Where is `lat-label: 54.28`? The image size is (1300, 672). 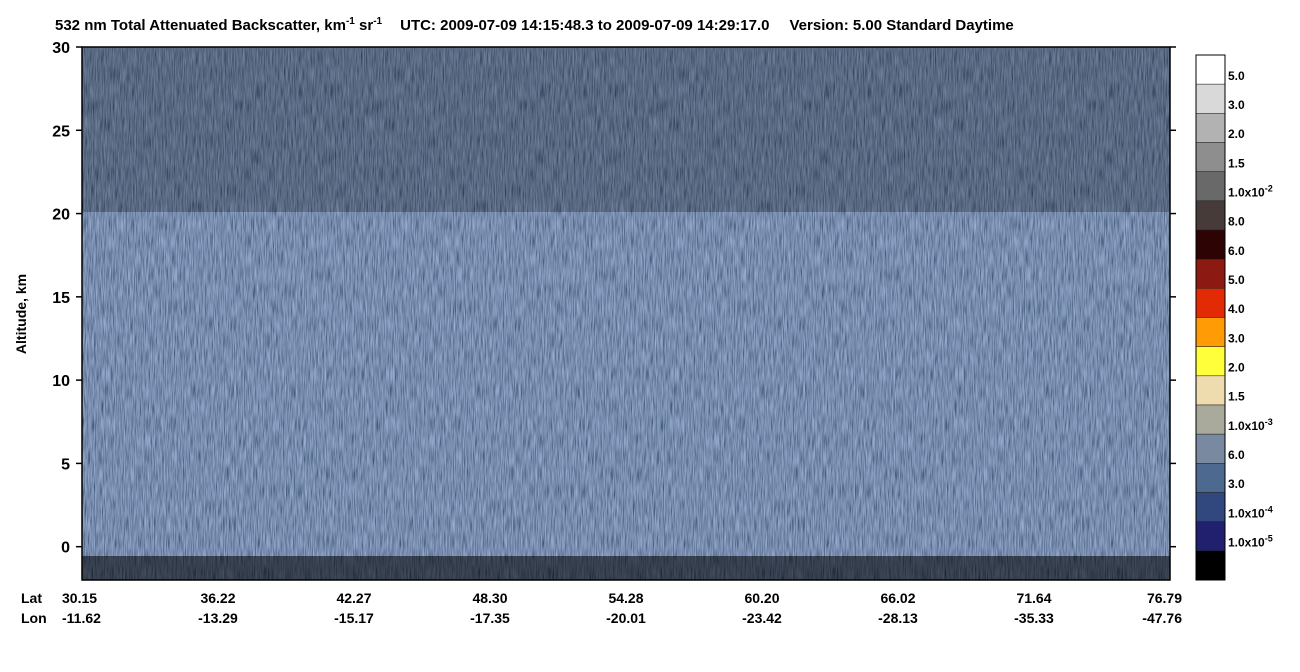 lat-label: 54.28 is located at coordinates (625, 598).